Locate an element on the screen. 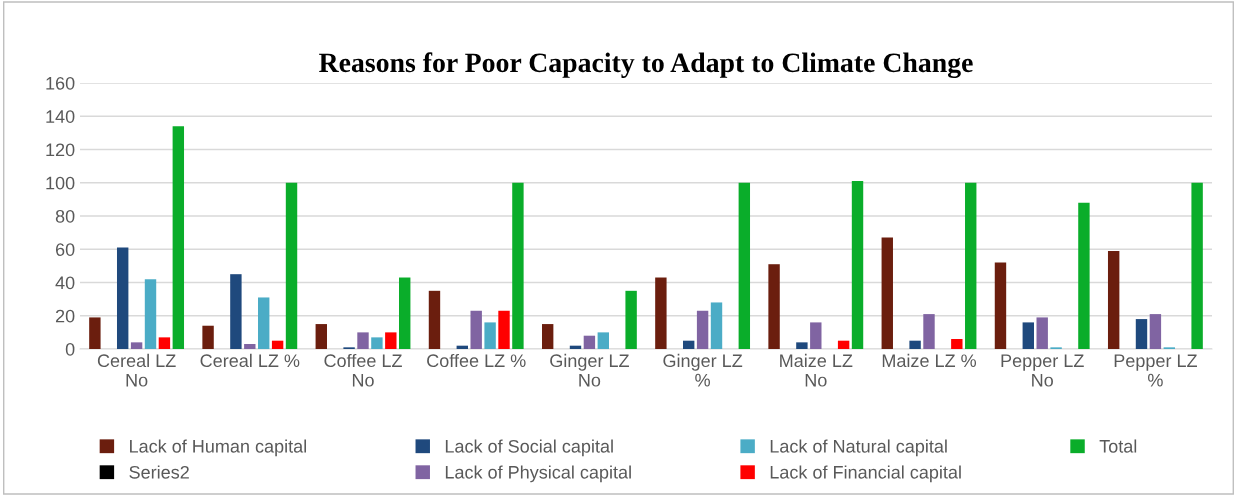 Image resolution: width=1237 pixels, height=496 pixels. x-tick-label: Cereal LZ % is located at coordinates (250, 360).